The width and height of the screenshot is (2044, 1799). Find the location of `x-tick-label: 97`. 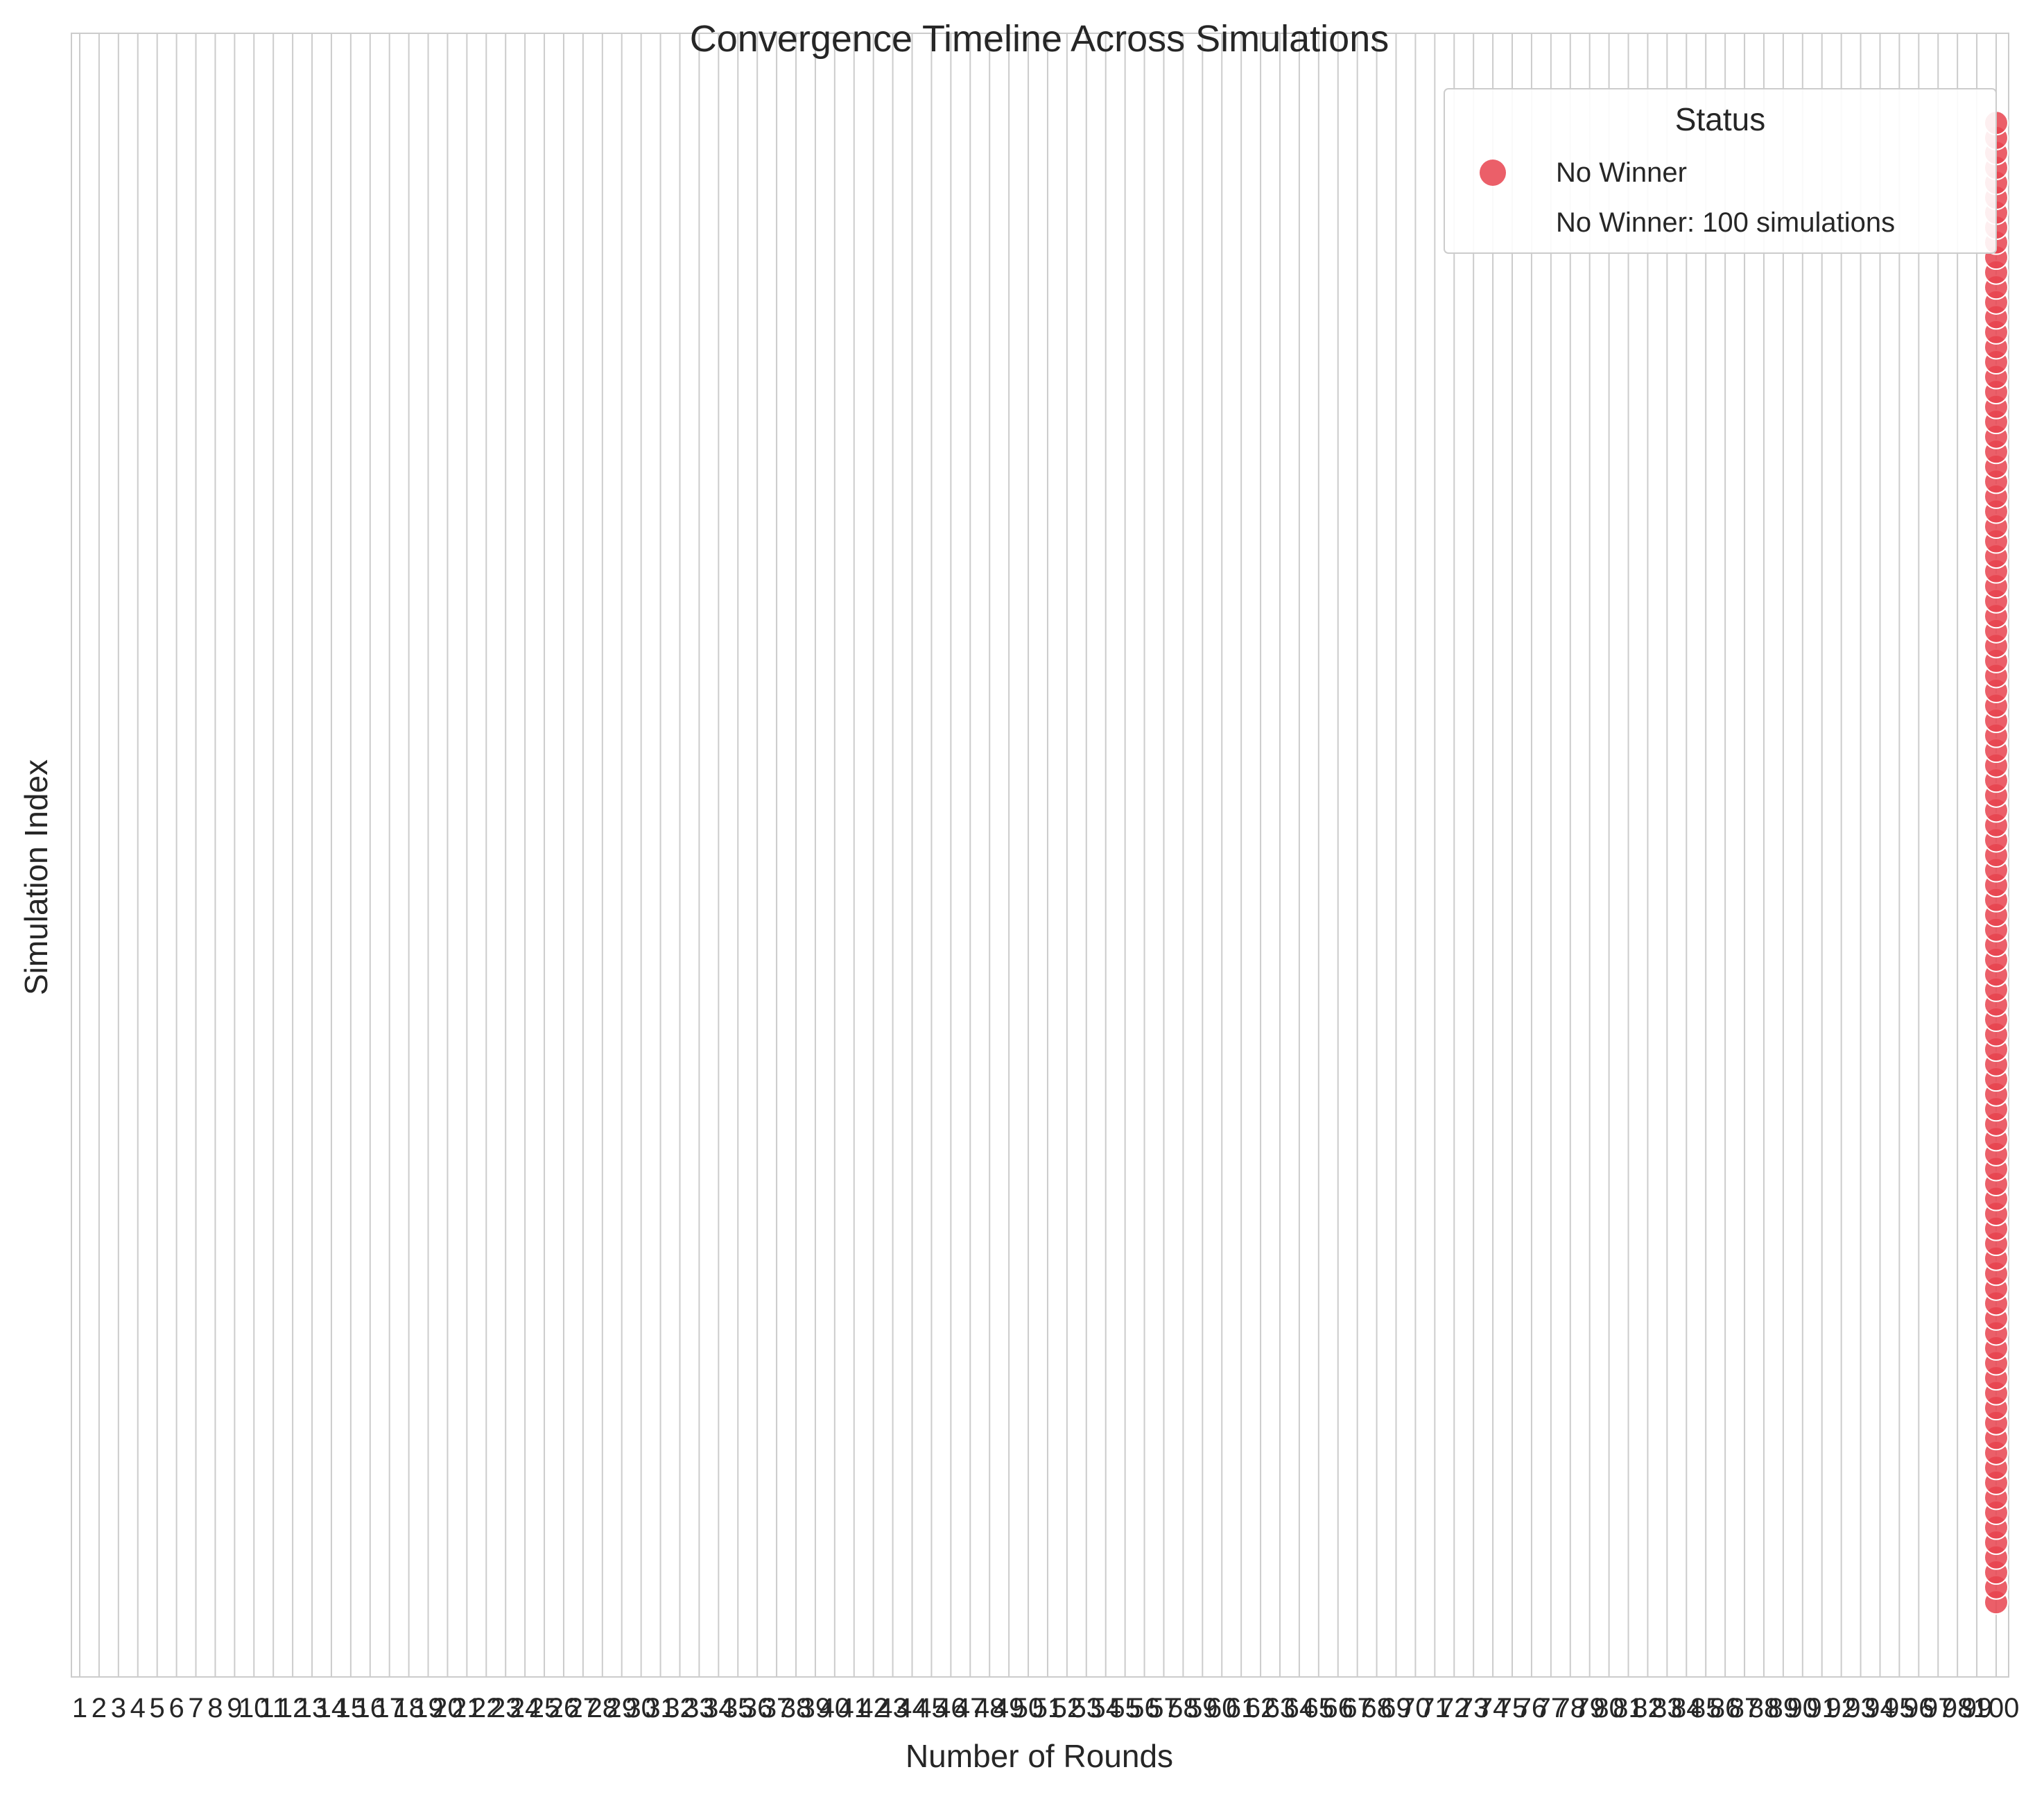

x-tick-label: 97 is located at coordinates (1938, 1708).